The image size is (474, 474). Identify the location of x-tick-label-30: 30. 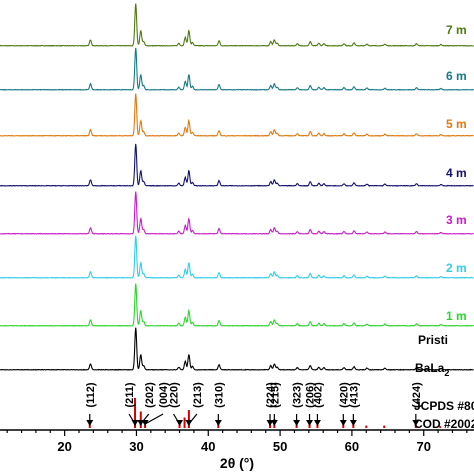
(136, 446).